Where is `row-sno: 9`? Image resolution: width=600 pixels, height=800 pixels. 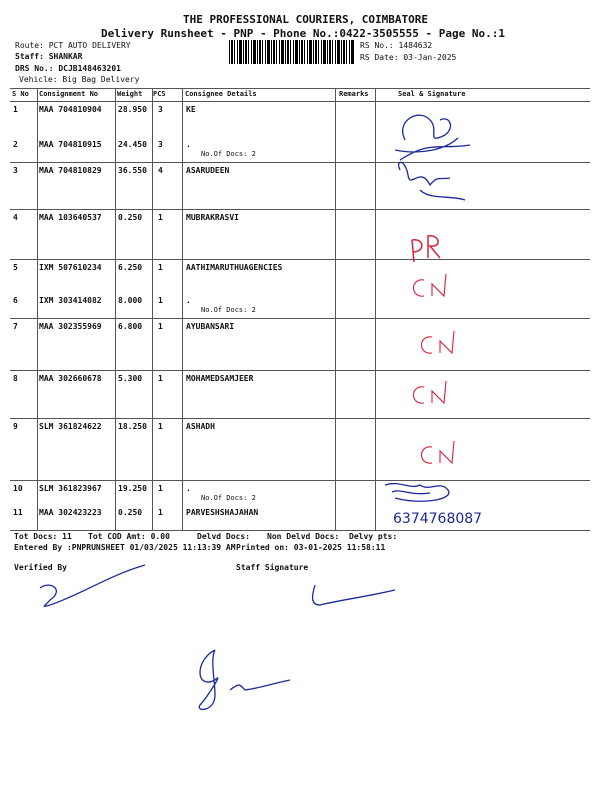 row-sno: 9 is located at coordinates (15, 426).